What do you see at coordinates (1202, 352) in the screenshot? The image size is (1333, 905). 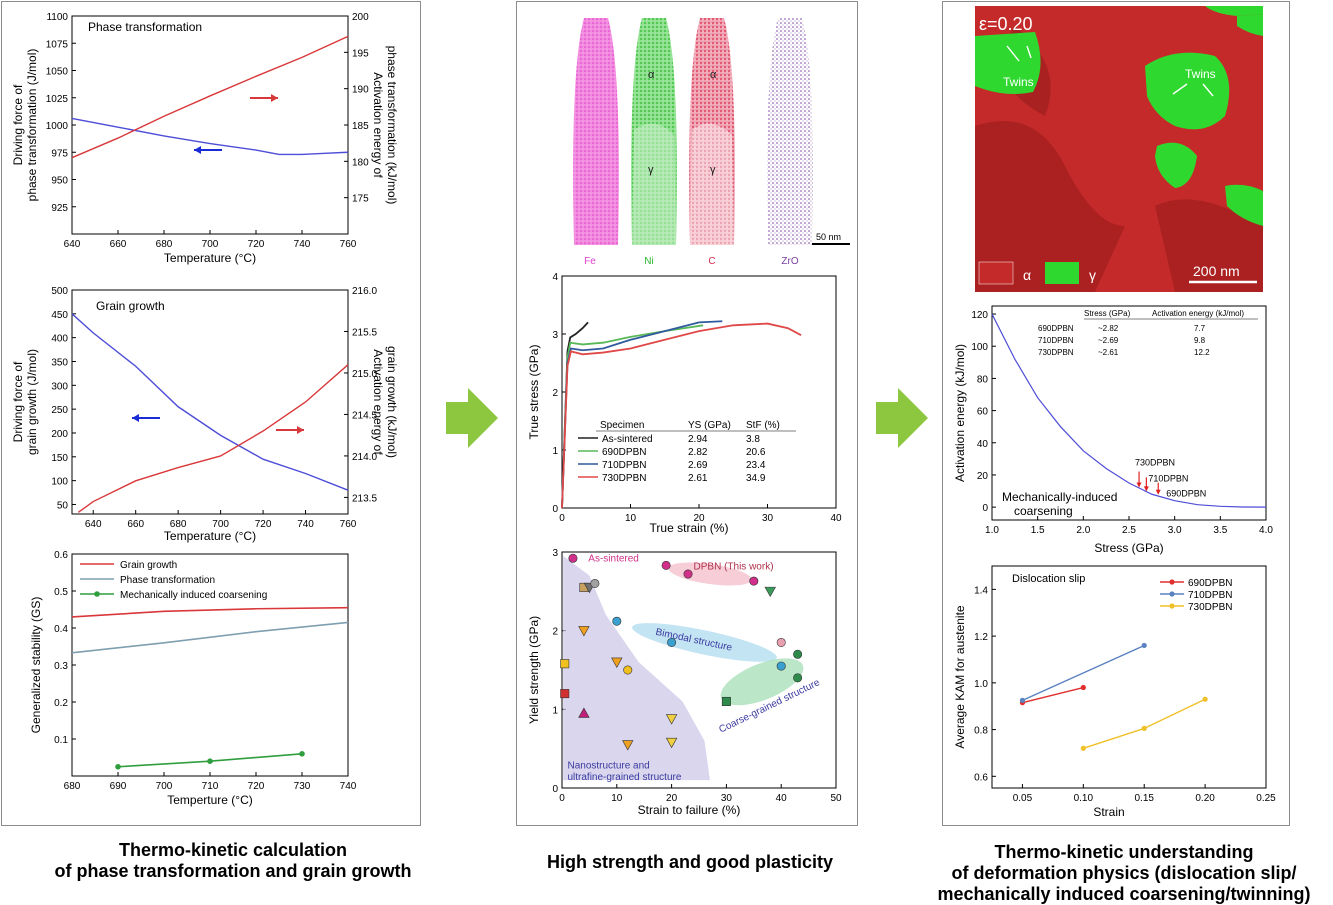 I see `table-cell: 12.2` at bounding box center [1202, 352].